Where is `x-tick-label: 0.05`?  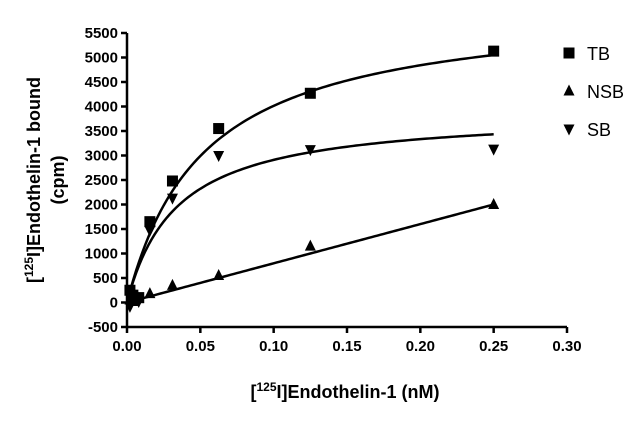
x-tick-label: 0.05 is located at coordinates (200, 346).